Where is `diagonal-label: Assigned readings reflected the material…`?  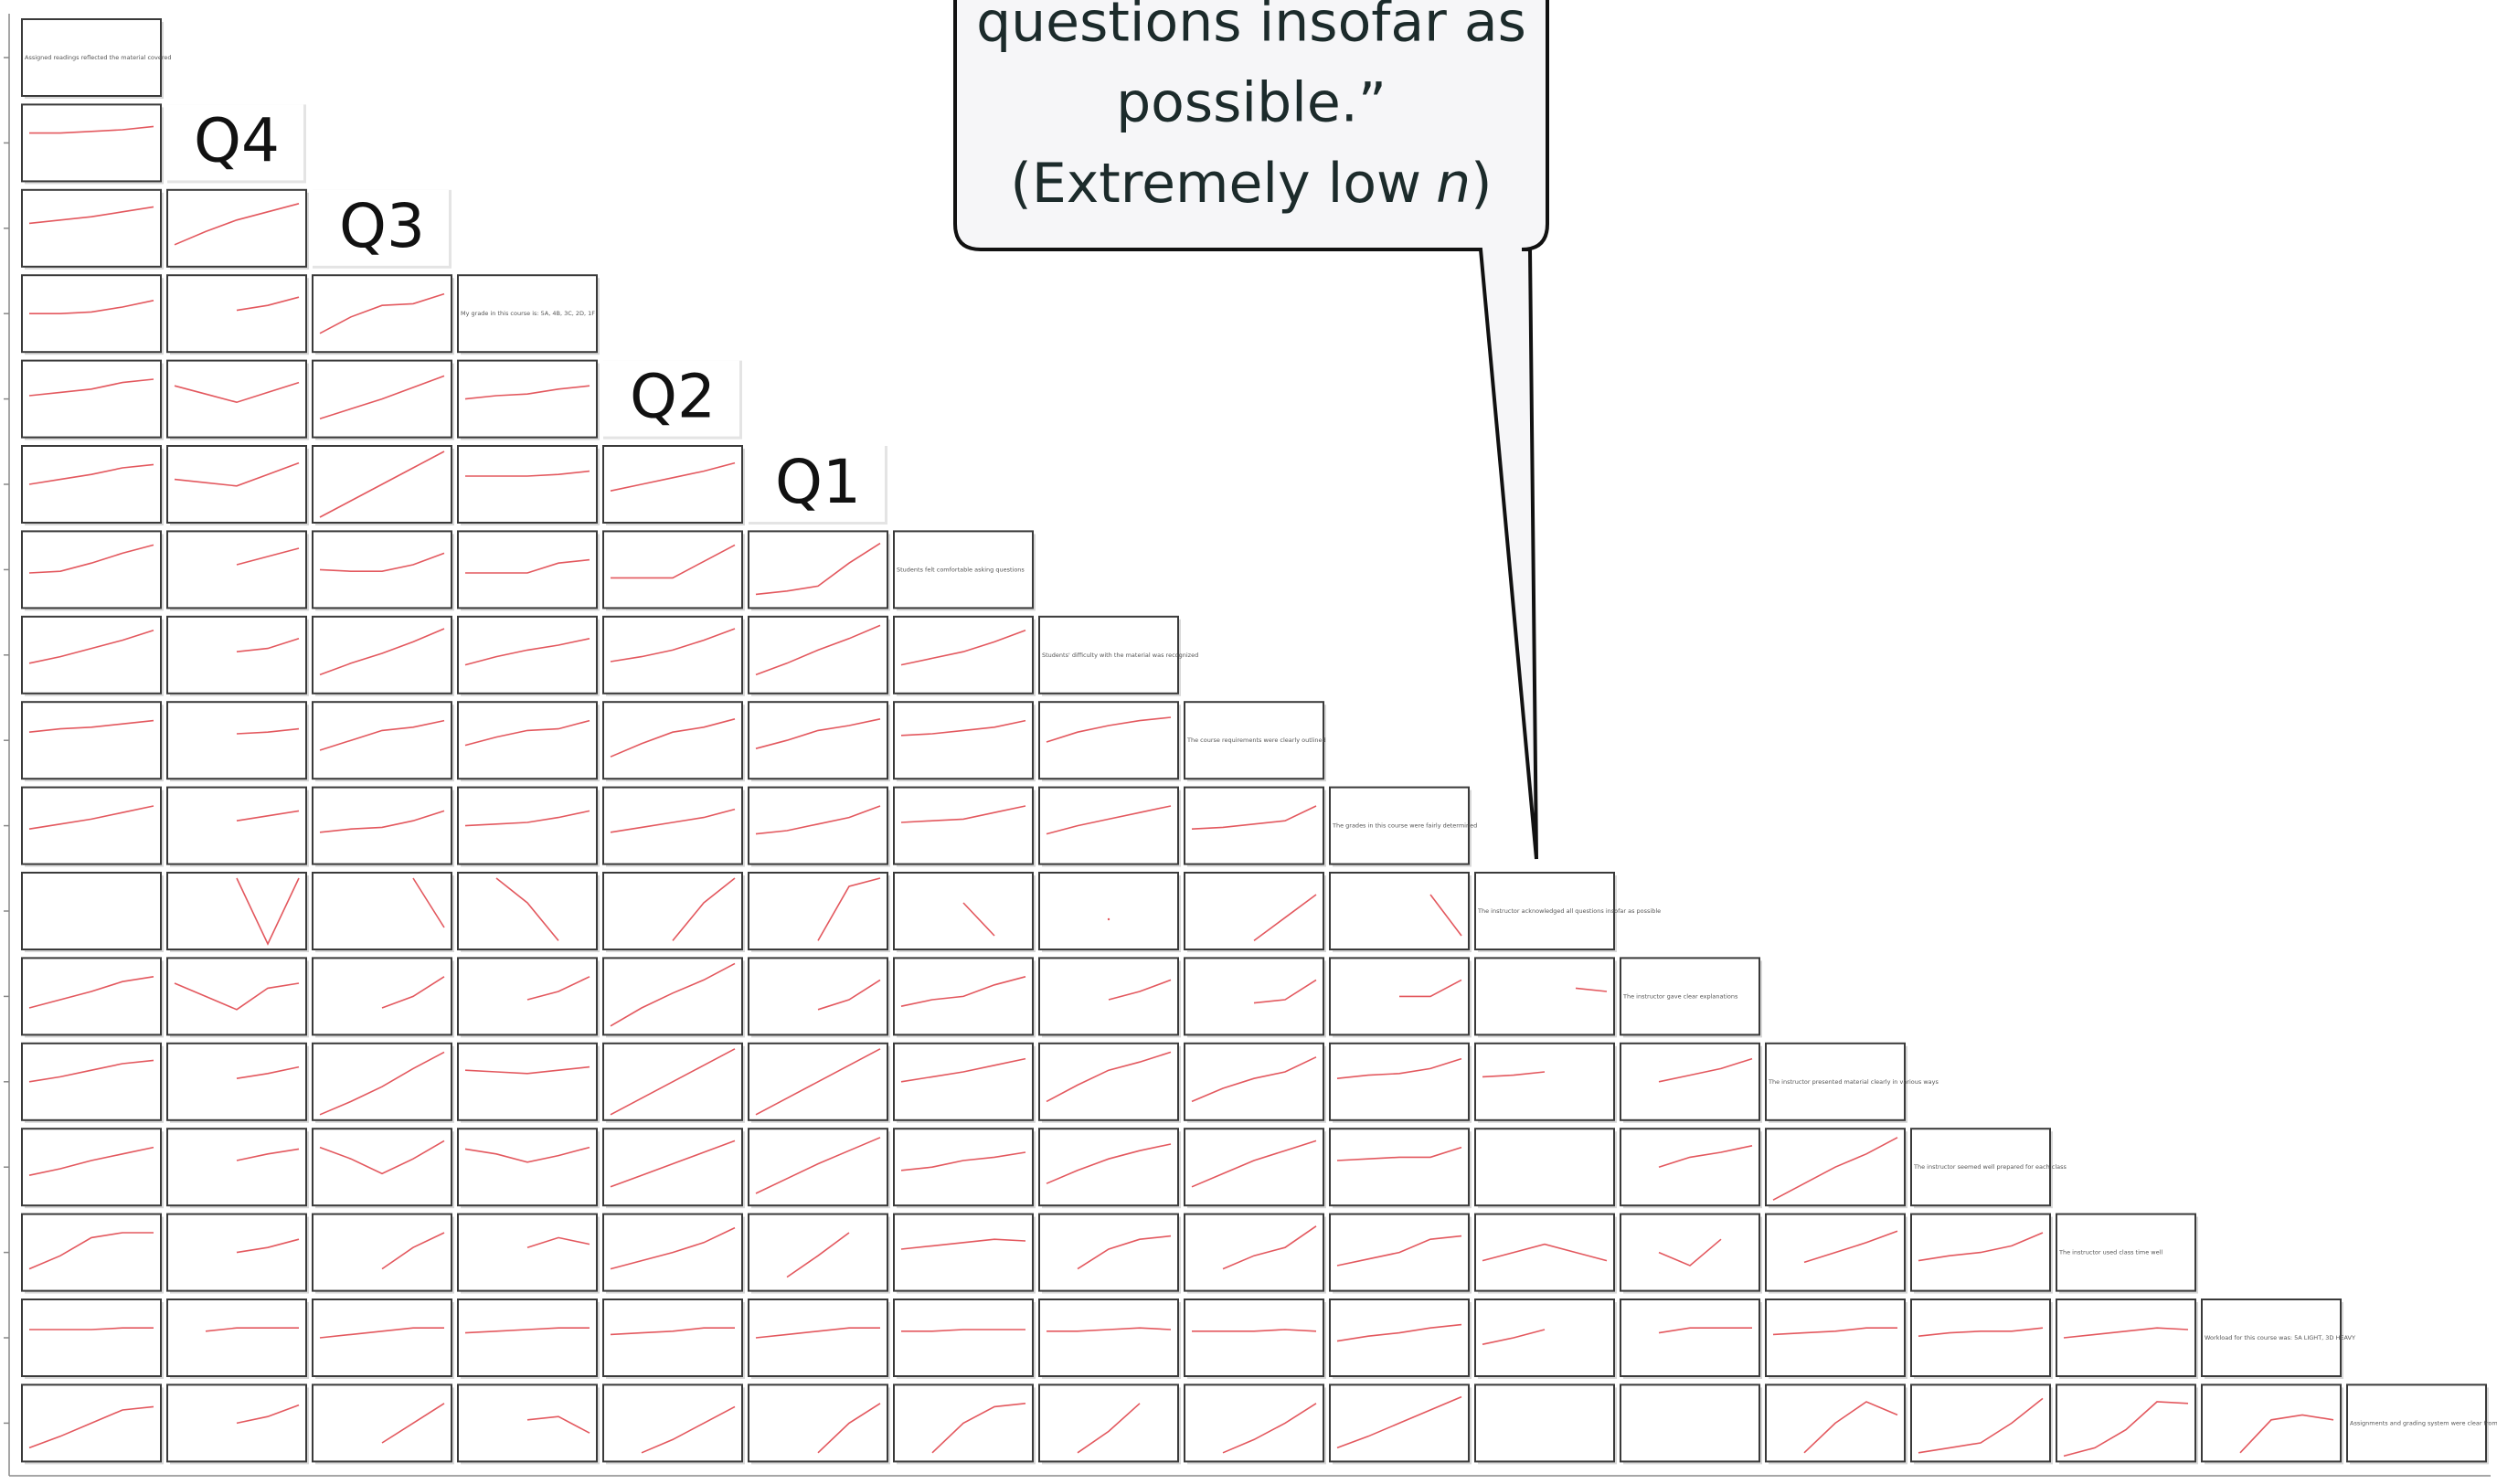 diagonal-label: Assigned readings reflected the material… is located at coordinates (98, 57).